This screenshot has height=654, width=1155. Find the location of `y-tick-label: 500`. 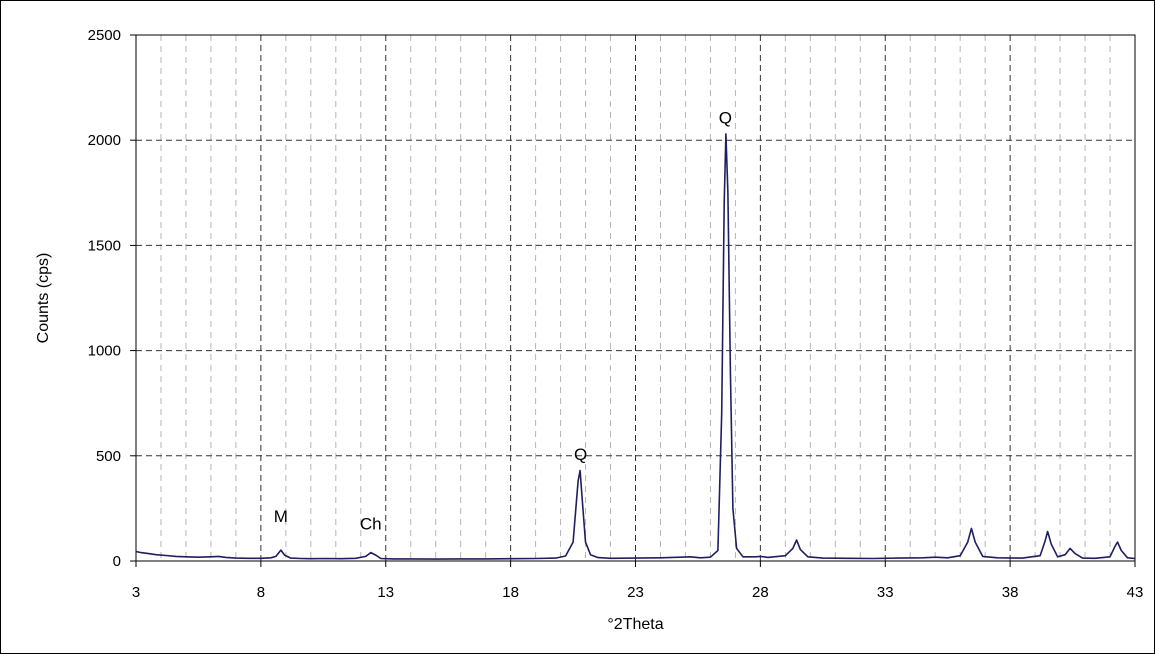

y-tick-label: 500 is located at coordinates (108, 456).